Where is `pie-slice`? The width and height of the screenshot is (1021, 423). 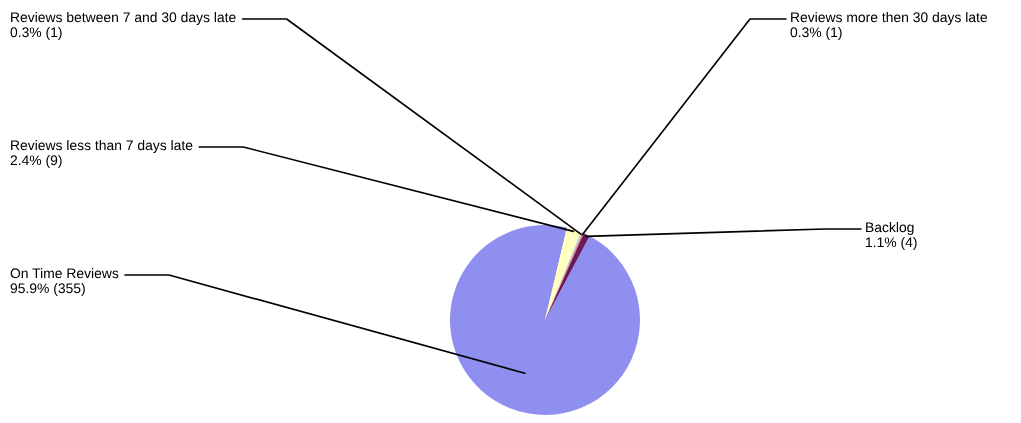
pie-slice is located at coordinates (545, 320).